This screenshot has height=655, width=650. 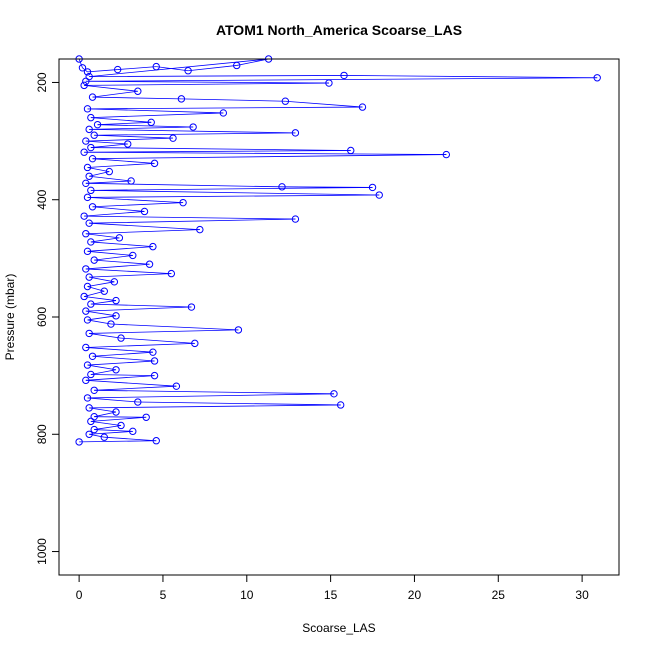 I want to click on x-tick-label: 20, so click(x=415, y=595).